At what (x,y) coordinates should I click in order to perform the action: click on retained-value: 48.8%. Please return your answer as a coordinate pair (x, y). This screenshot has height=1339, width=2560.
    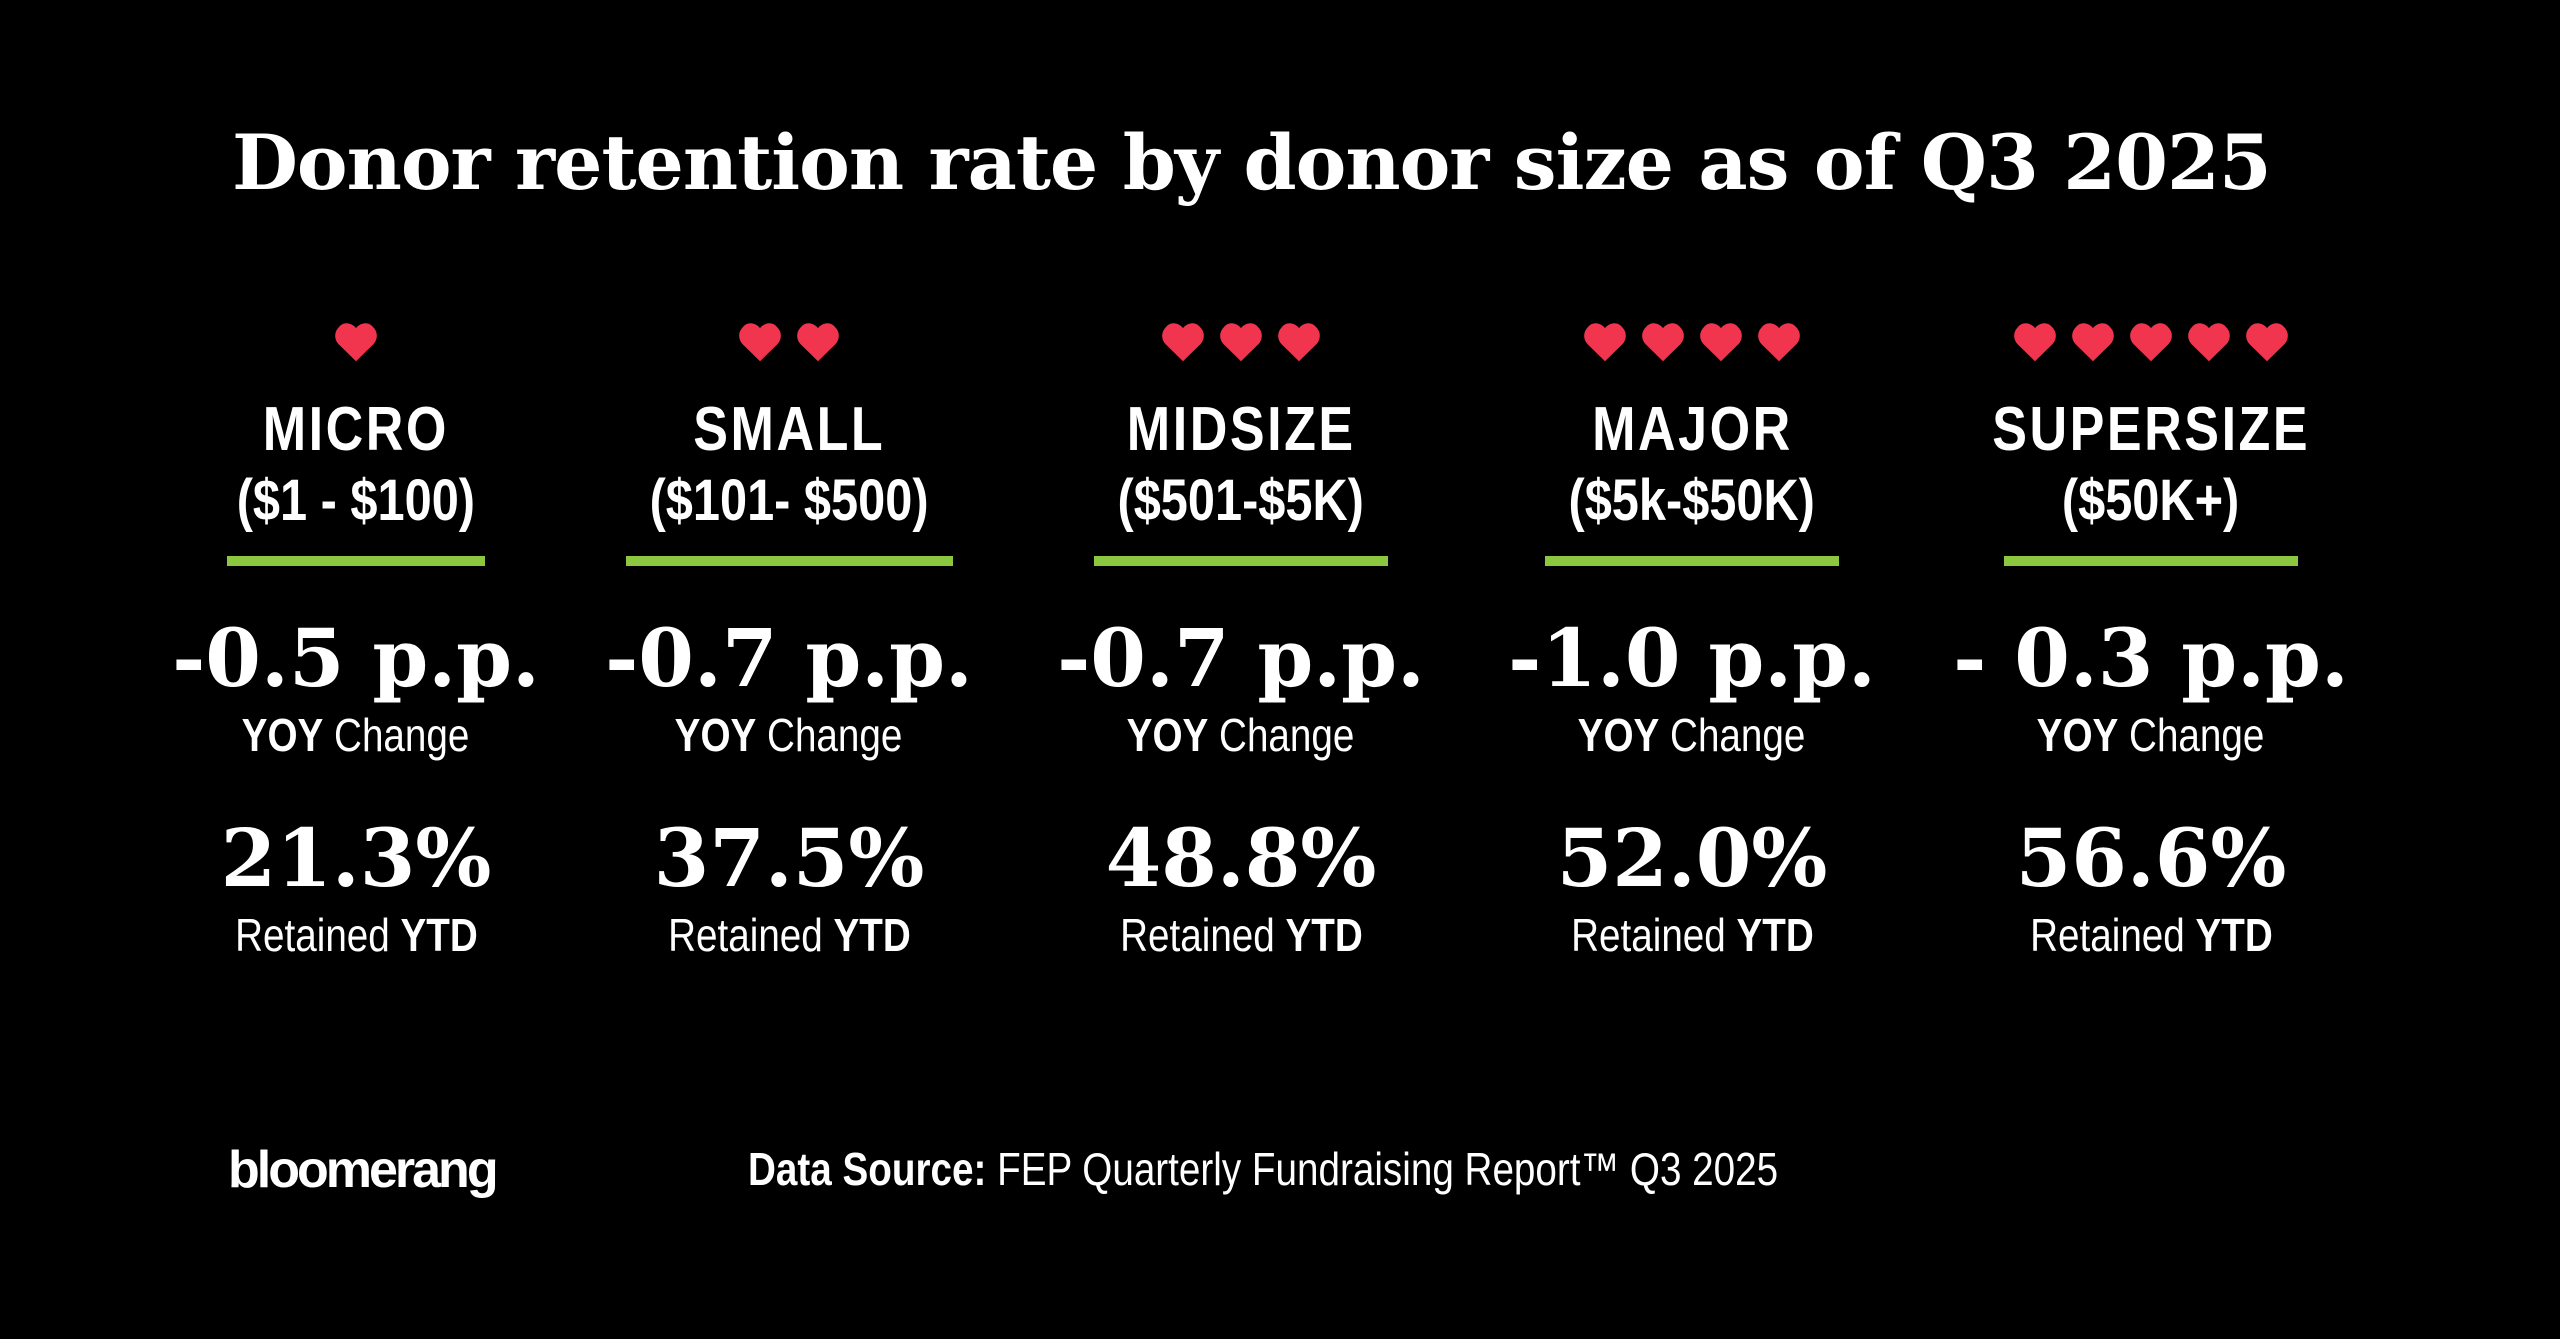
    Looking at the image, I should click on (1241, 858).